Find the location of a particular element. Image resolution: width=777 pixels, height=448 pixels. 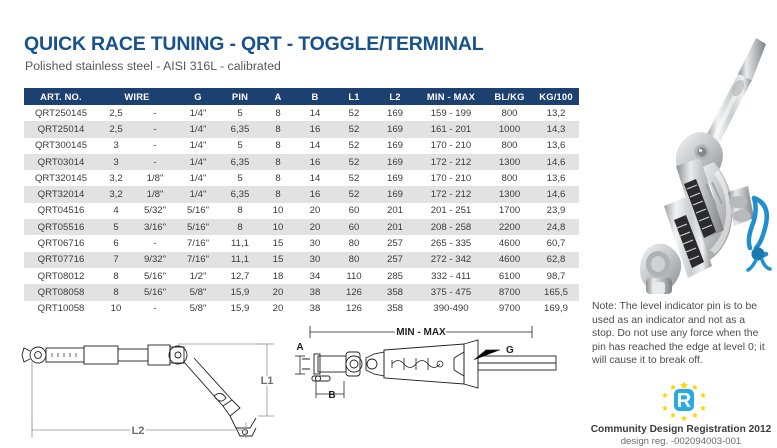

cell-kg100: 62,8 is located at coordinates (556, 259).